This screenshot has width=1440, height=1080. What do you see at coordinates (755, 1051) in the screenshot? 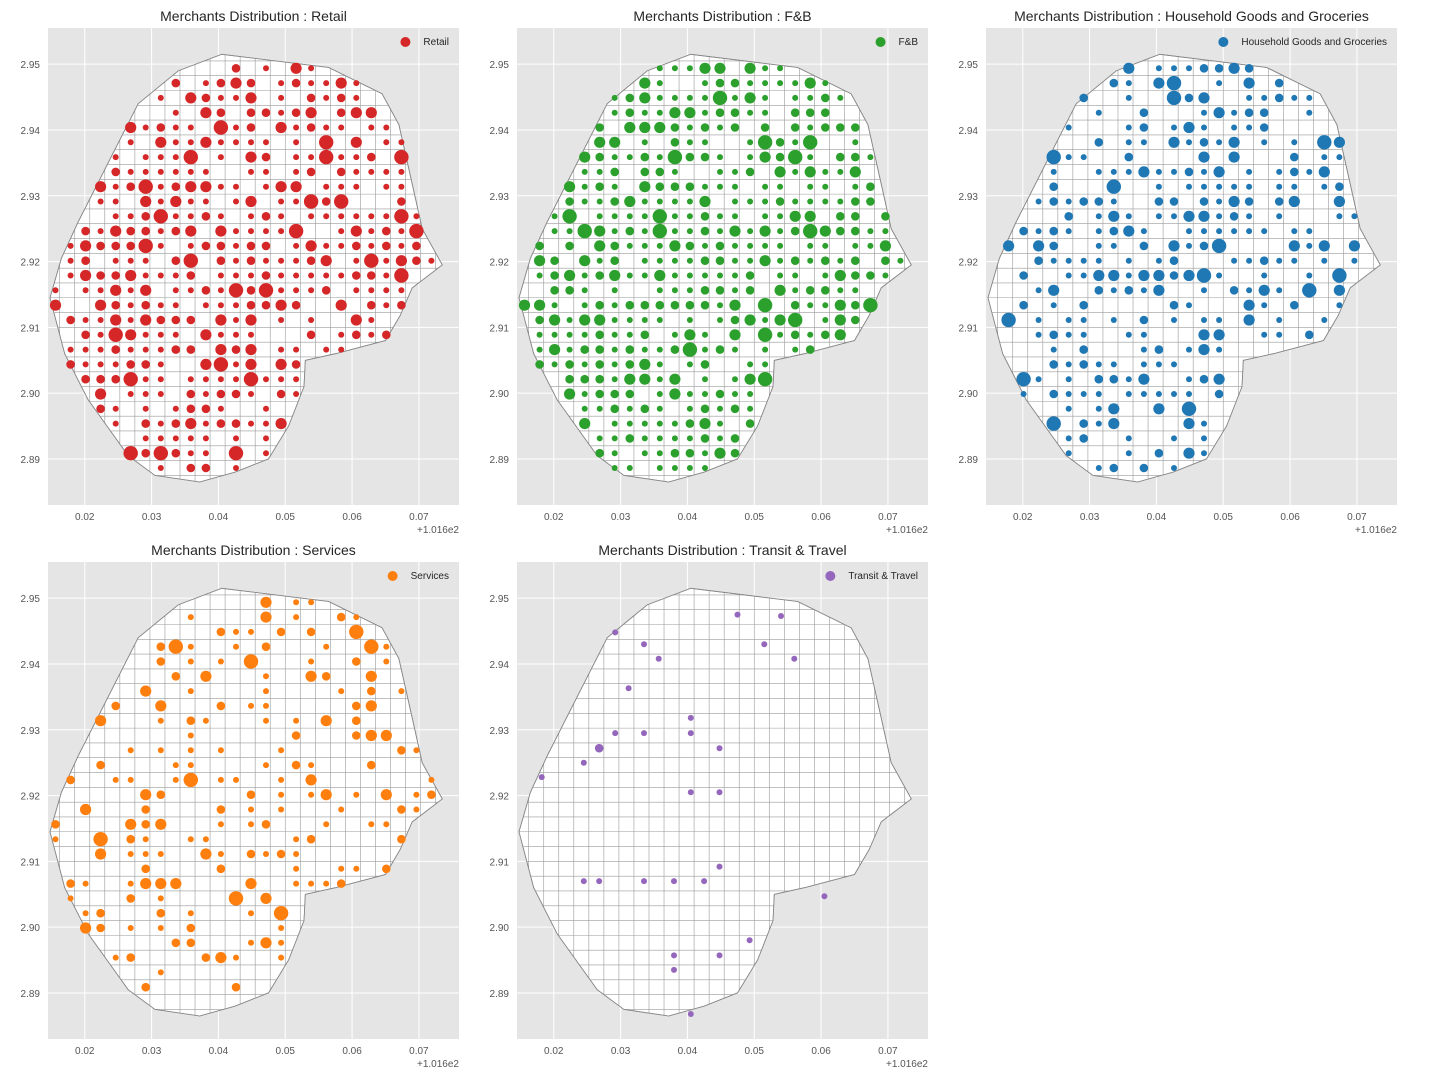
I see `x-tick-label: 0.05` at bounding box center [755, 1051].